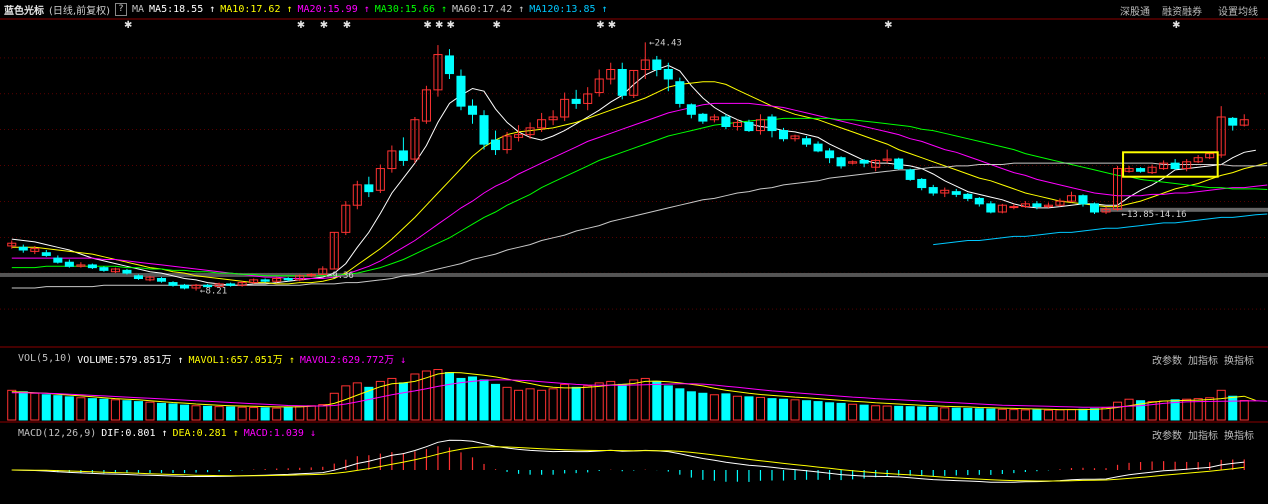 This screenshot has width=1268, height=504. Describe the element at coordinates (138, 9) in the screenshot. I see `indicator-name: MA` at that location.